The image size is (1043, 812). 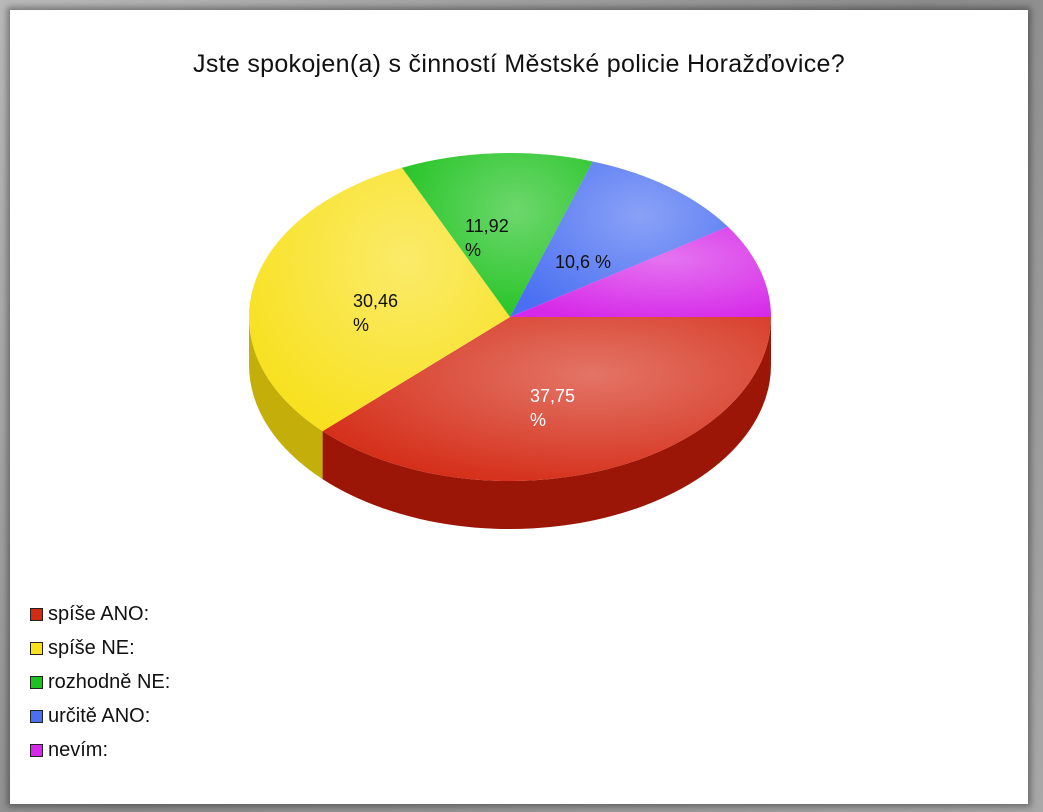 I want to click on legend-label: rozhodně NE:, so click(x=109, y=681).